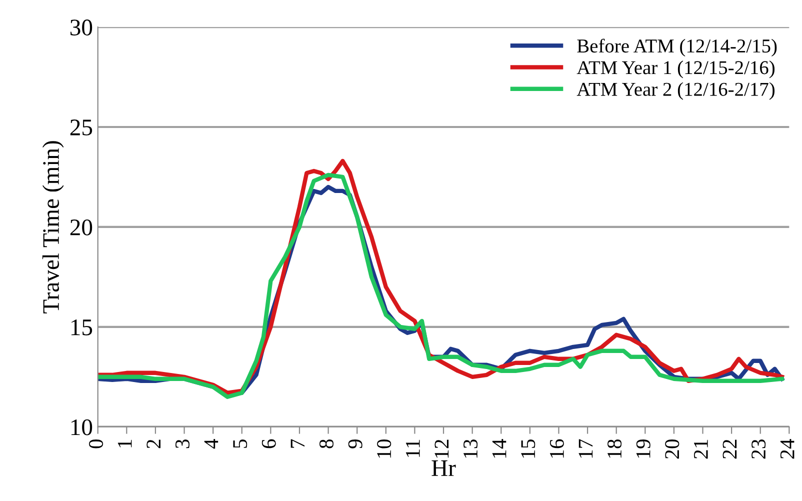 The image size is (802, 501). Describe the element at coordinates (528, 448) in the screenshot. I see `x-tick-label: 15` at that location.